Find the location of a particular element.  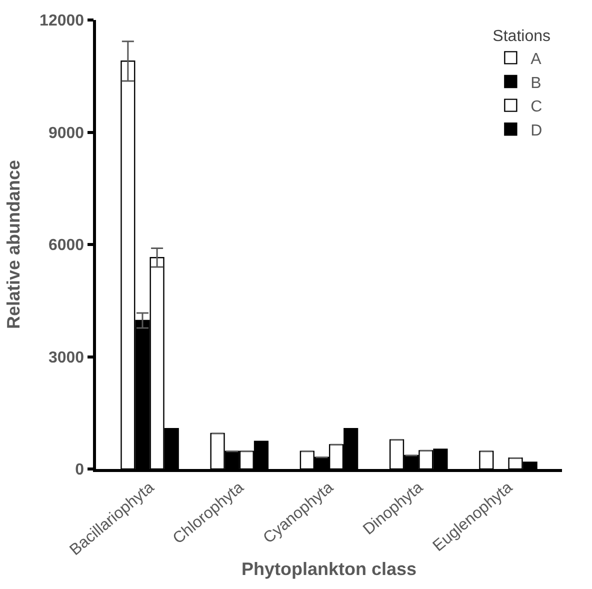

x-axis-title: Phytoplankton class is located at coordinates (329, 569).